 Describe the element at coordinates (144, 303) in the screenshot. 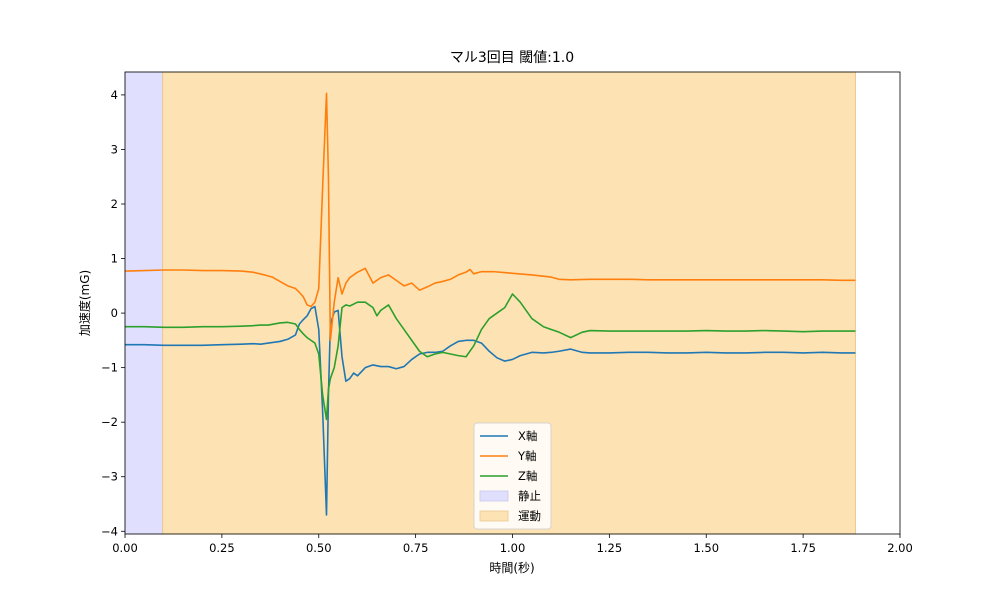

I see `span-rest` at that location.